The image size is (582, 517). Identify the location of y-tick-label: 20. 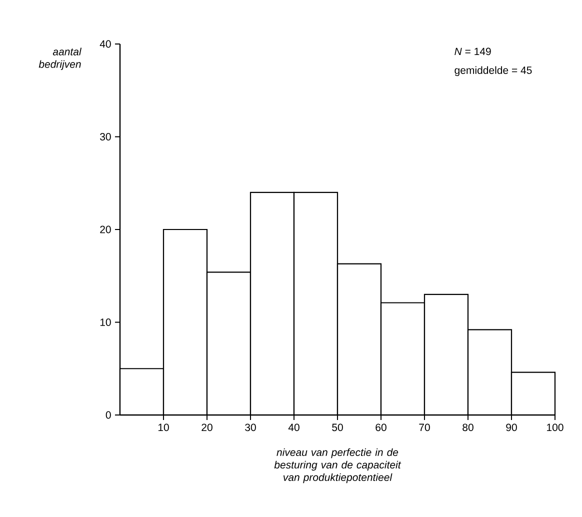
(105, 230).